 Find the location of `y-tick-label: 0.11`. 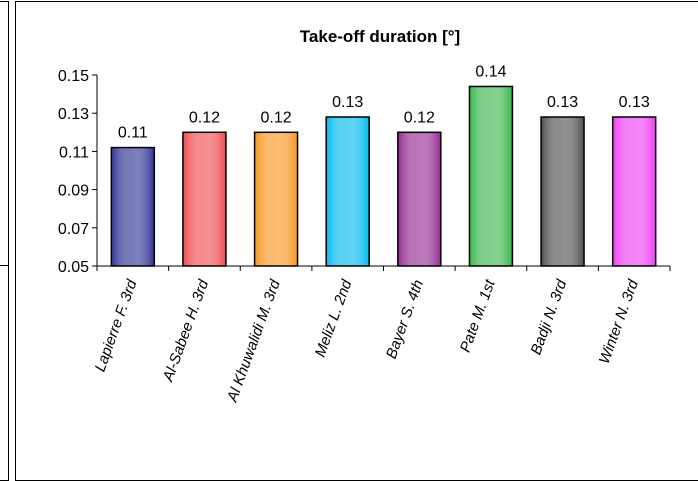

y-tick-label: 0.11 is located at coordinates (74, 152).